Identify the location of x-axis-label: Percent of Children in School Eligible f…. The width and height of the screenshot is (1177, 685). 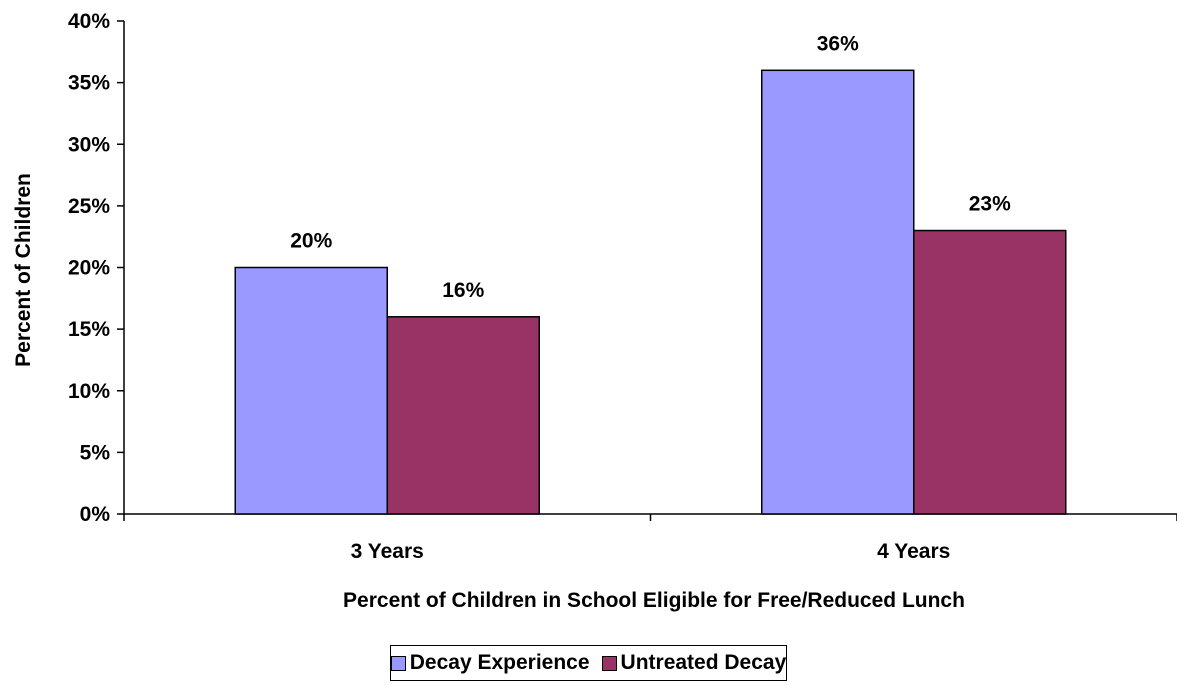
(654, 600).